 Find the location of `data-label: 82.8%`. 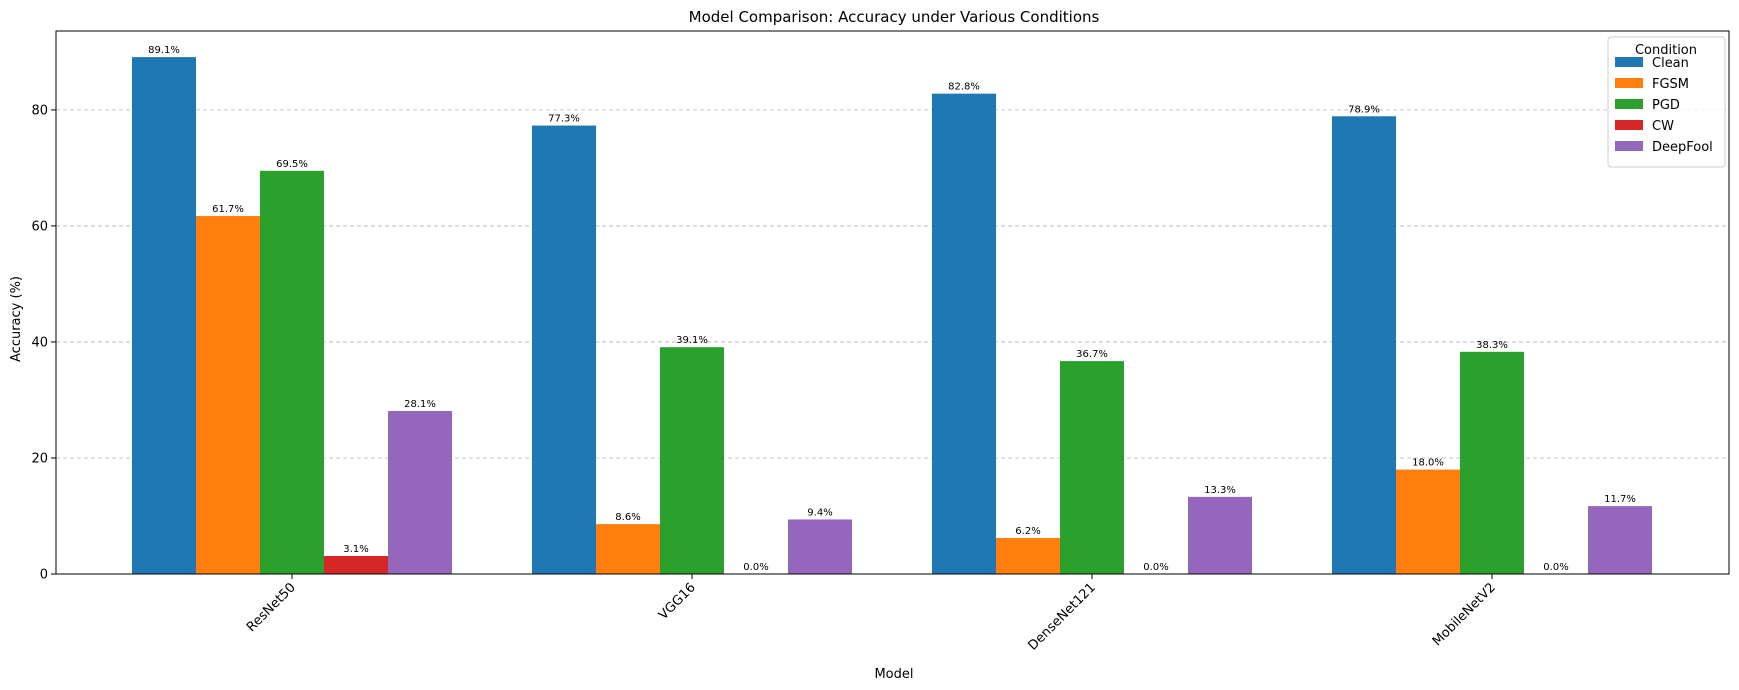

data-label: 82.8% is located at coordinates (964, 87).